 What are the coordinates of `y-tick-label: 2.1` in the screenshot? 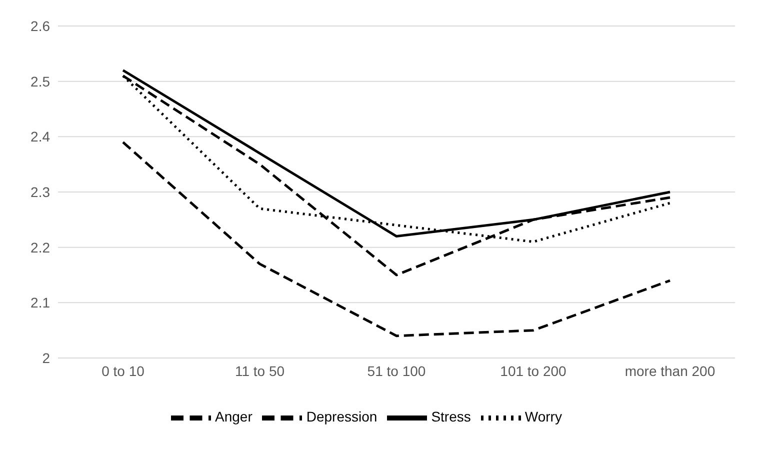 It's located at (40, 302).